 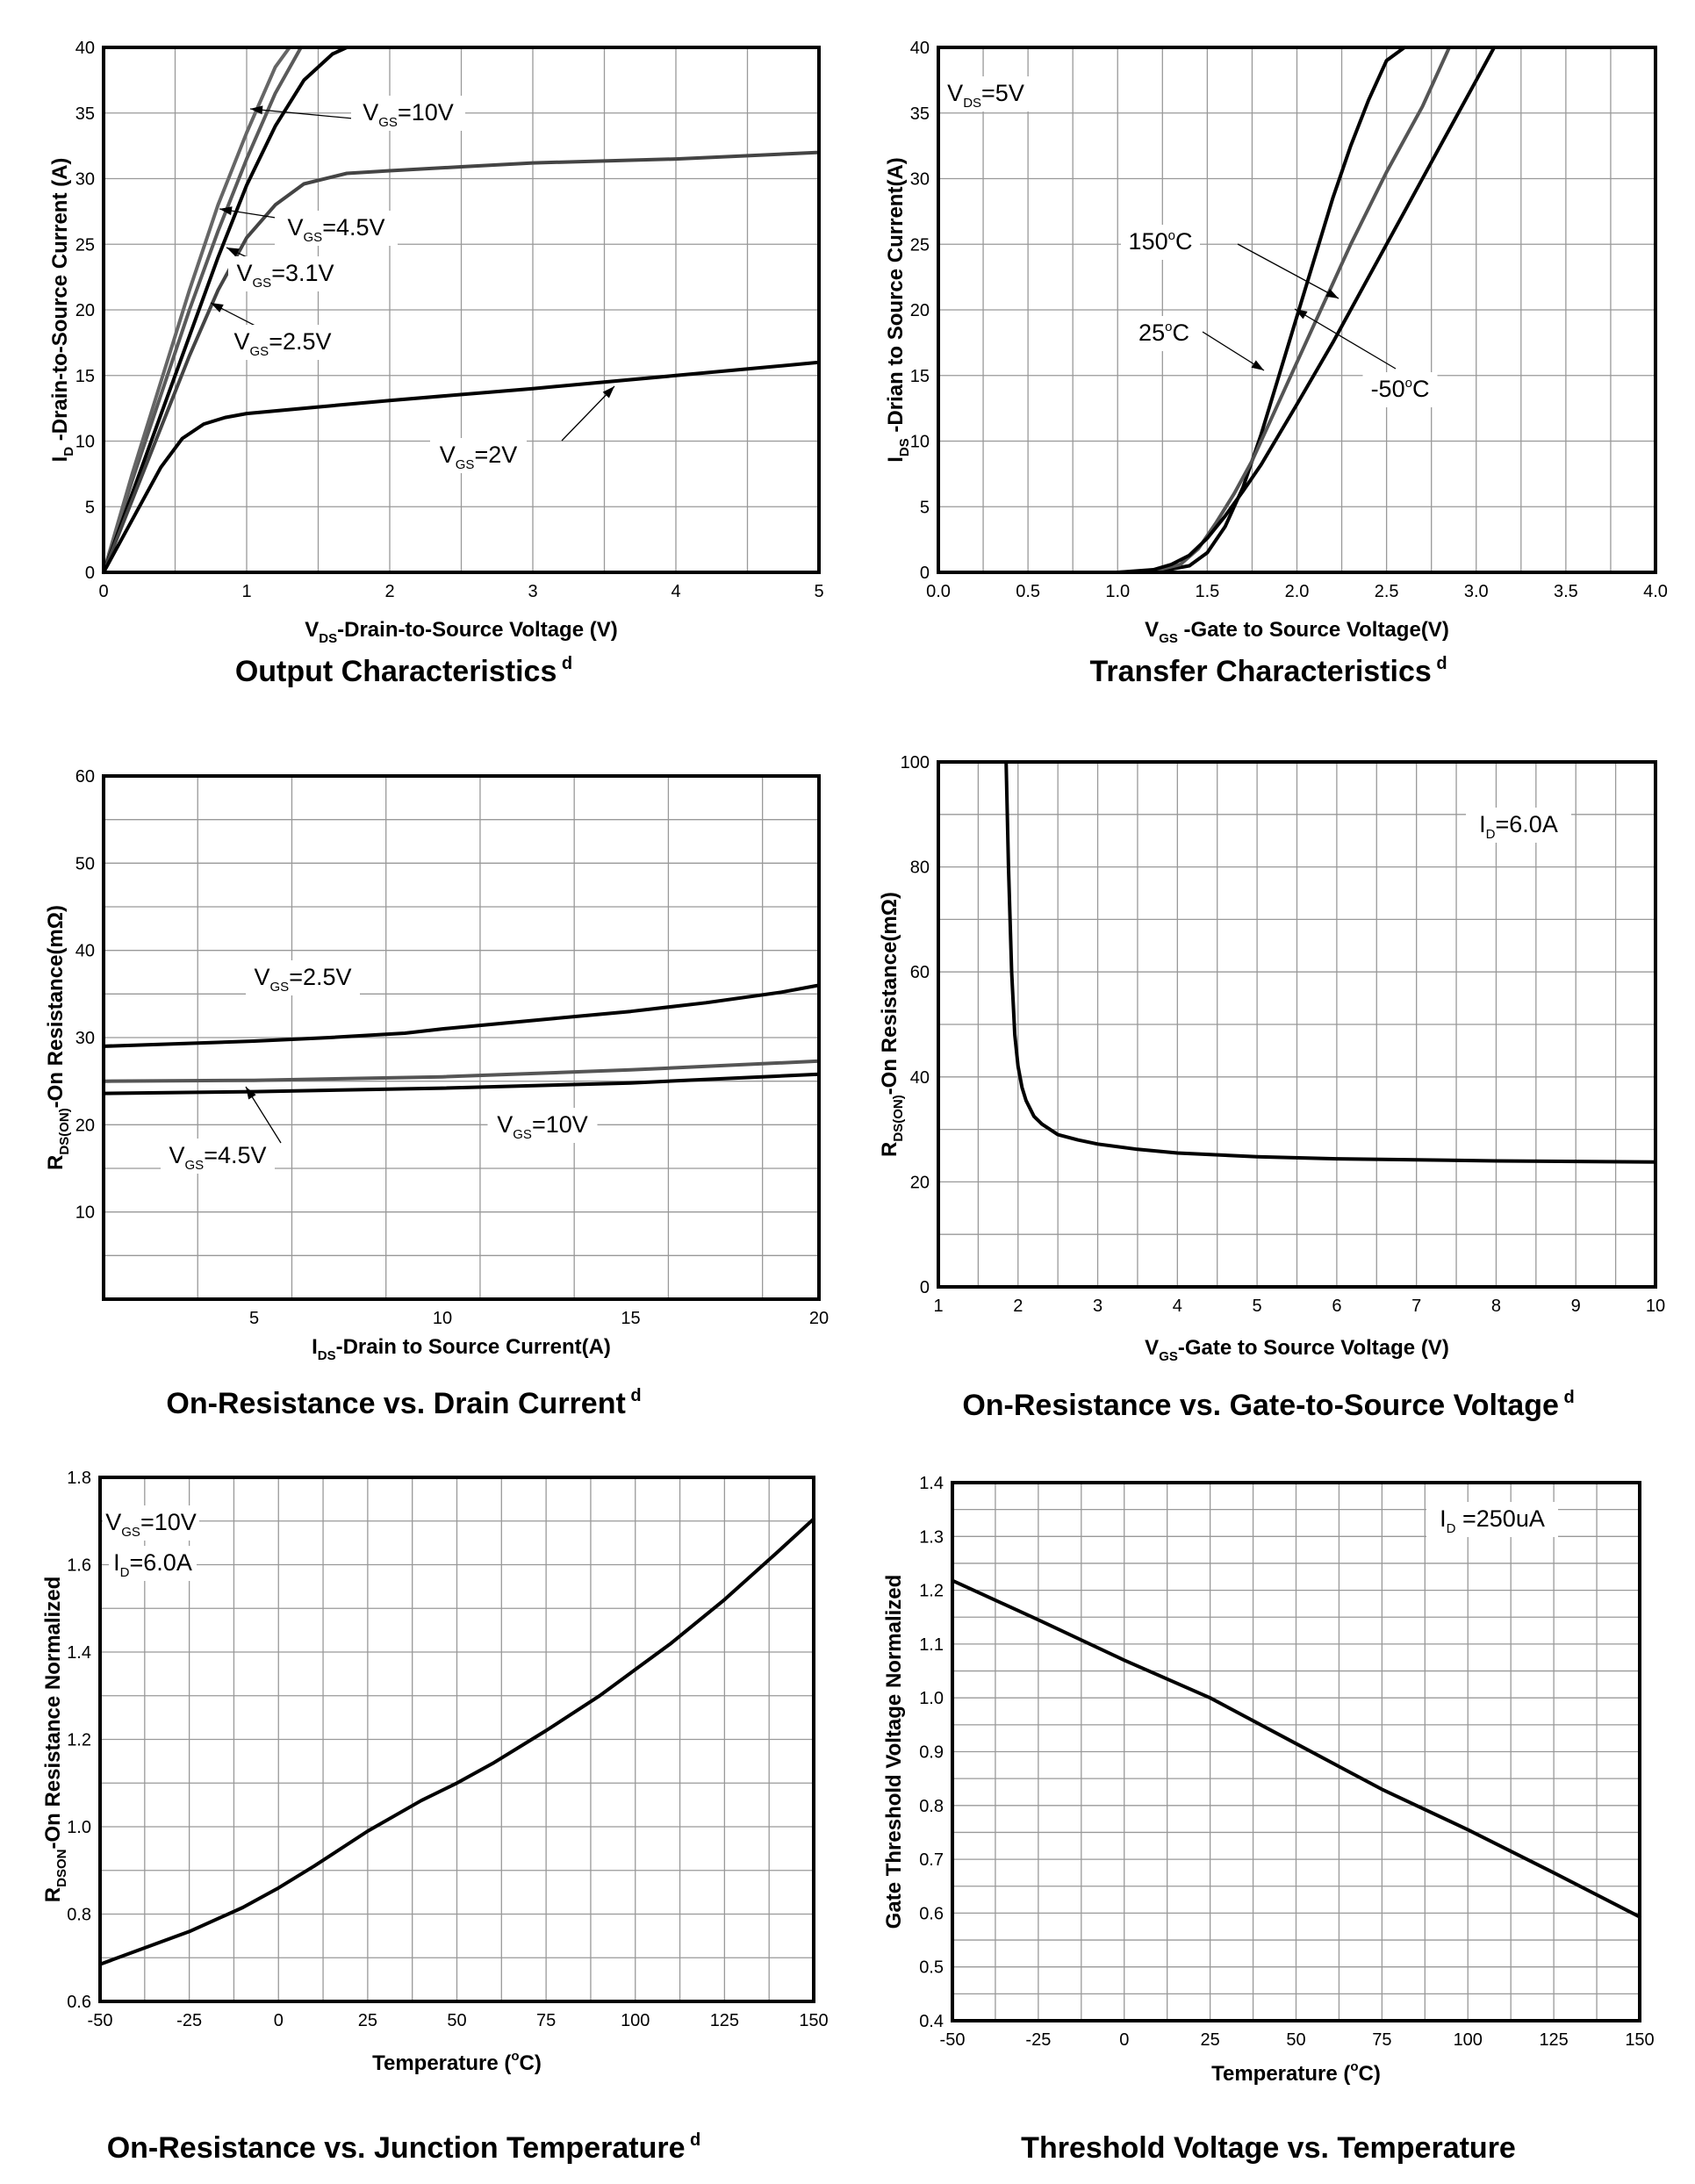 What do you see at coordinates (403, 1403) in the screenshot?
I see `chart-title: On-Resistance vs. Drain Current d` at bounding box center [403, 1403].